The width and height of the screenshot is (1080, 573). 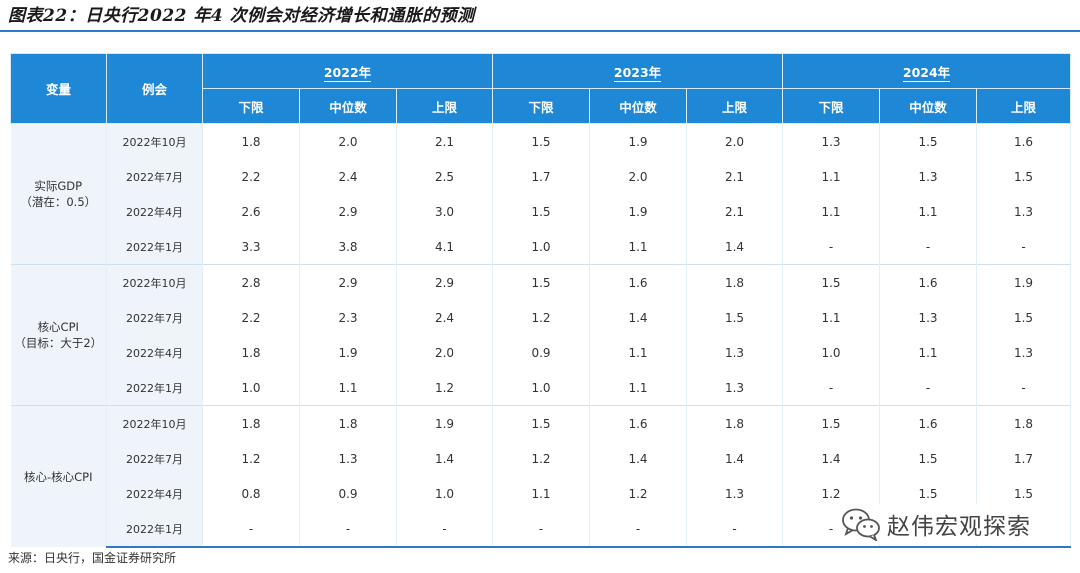 What do you see at coordinates (251, 211) in the screenshot?
I see `value-cell: 2.6` at bounding box center [251, 211].